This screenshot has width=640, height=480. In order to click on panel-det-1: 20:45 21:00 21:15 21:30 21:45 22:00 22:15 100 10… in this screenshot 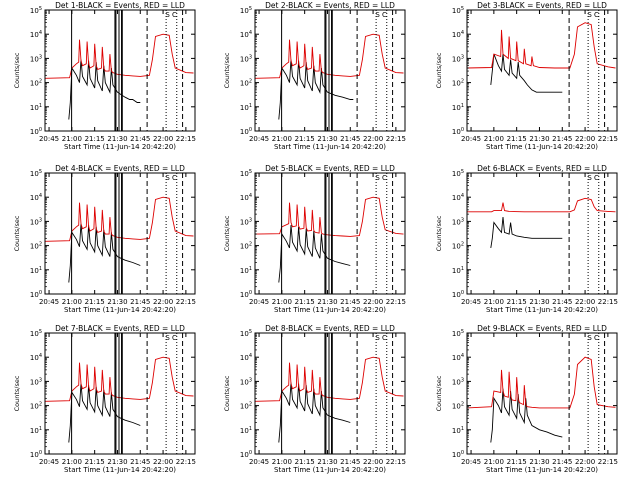, I will do `click(104, 76)`.